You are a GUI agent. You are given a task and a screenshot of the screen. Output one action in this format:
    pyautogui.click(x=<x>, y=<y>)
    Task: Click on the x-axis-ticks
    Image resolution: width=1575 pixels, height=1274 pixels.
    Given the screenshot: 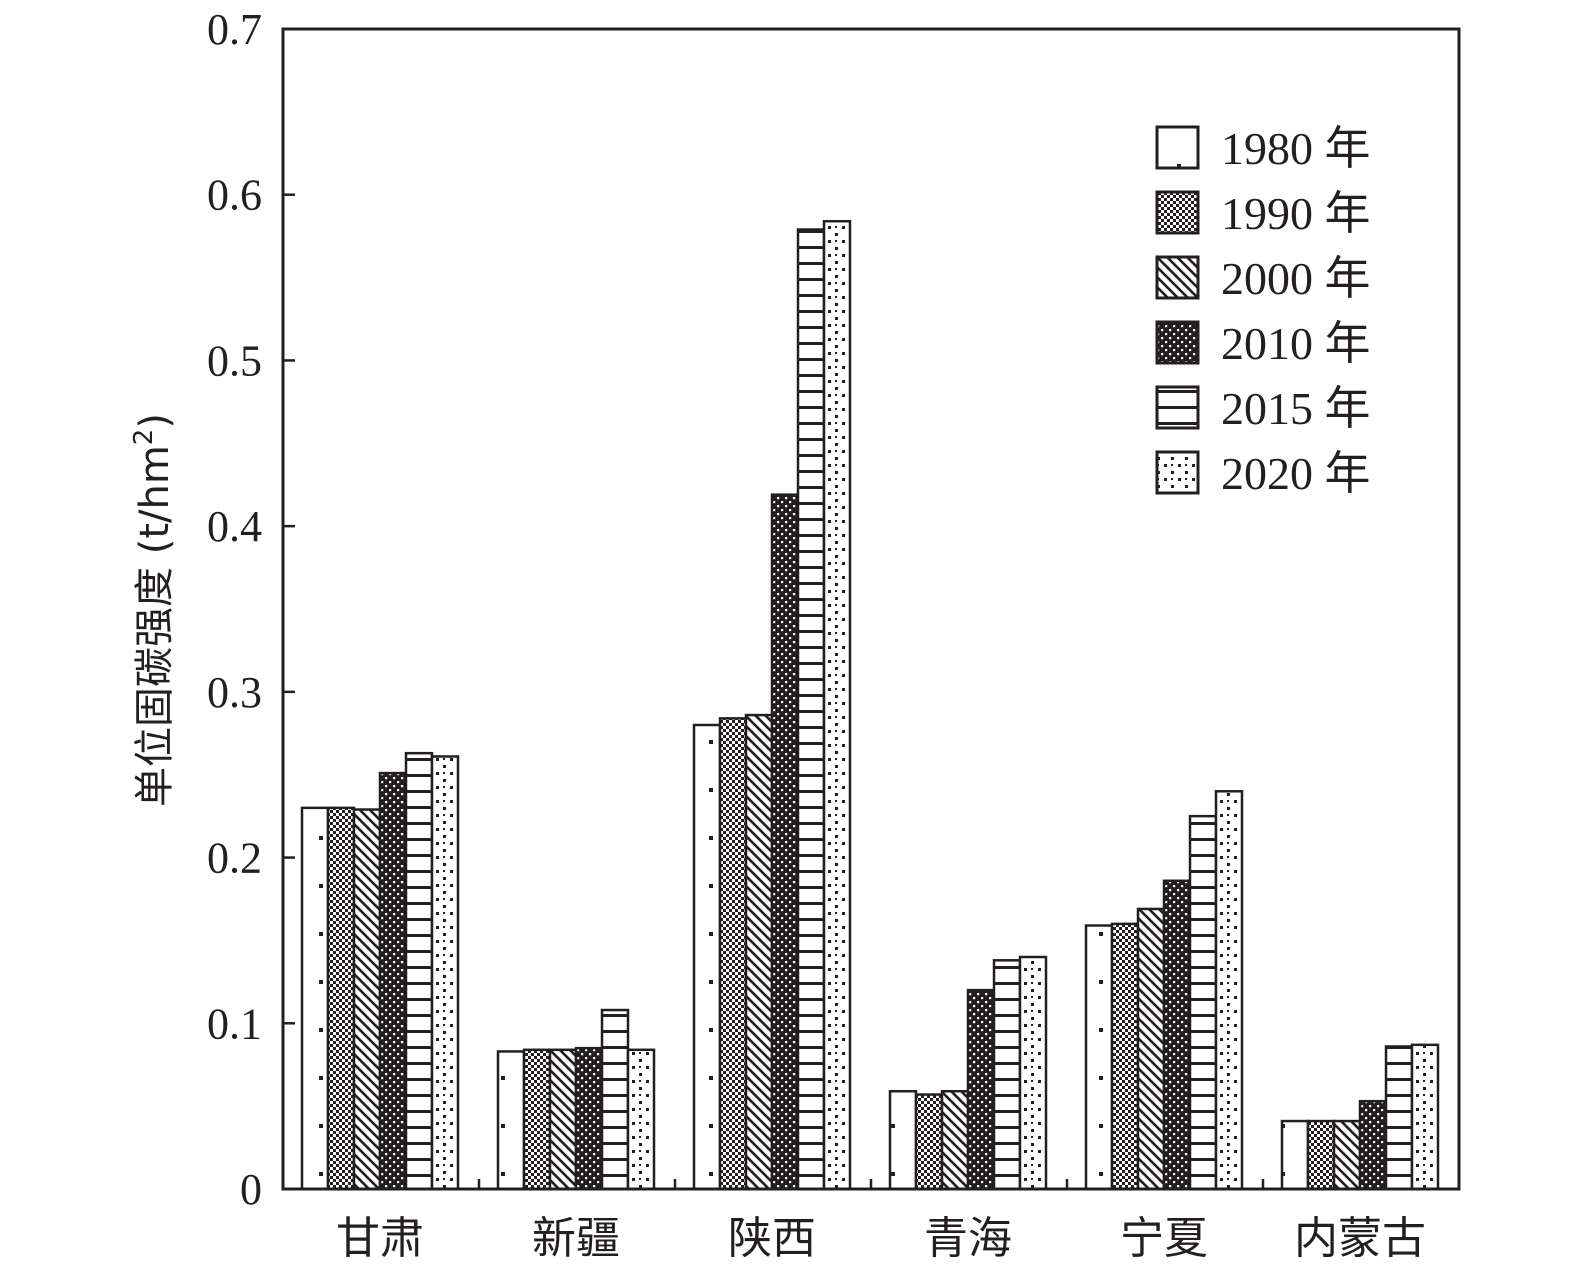 What is the action you would take?
    pyautogui.click(x=871, y=1184)
    